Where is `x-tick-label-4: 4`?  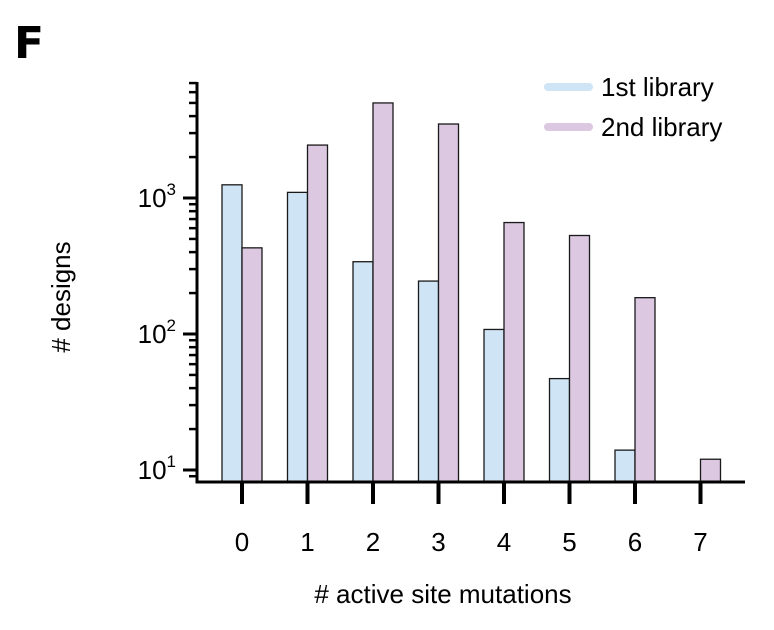 x-tick-label-4: 4 is located at coordinates (504, 542).